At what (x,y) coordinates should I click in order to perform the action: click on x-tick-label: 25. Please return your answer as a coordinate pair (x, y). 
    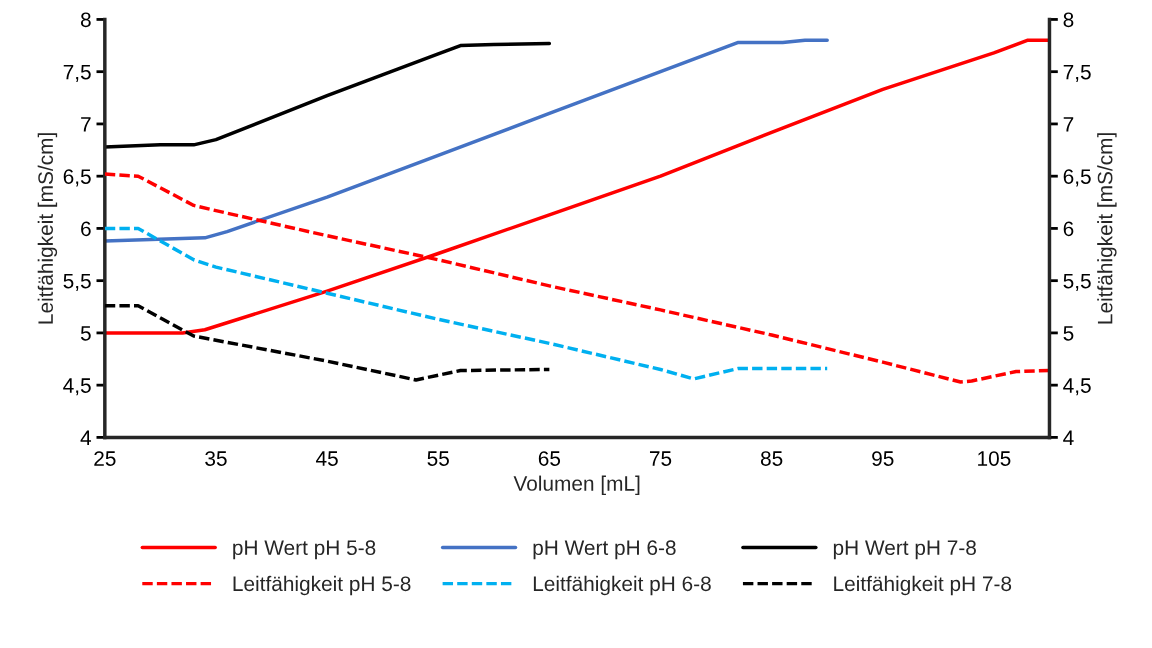
    Looking at the image, I should click on (105, 458).